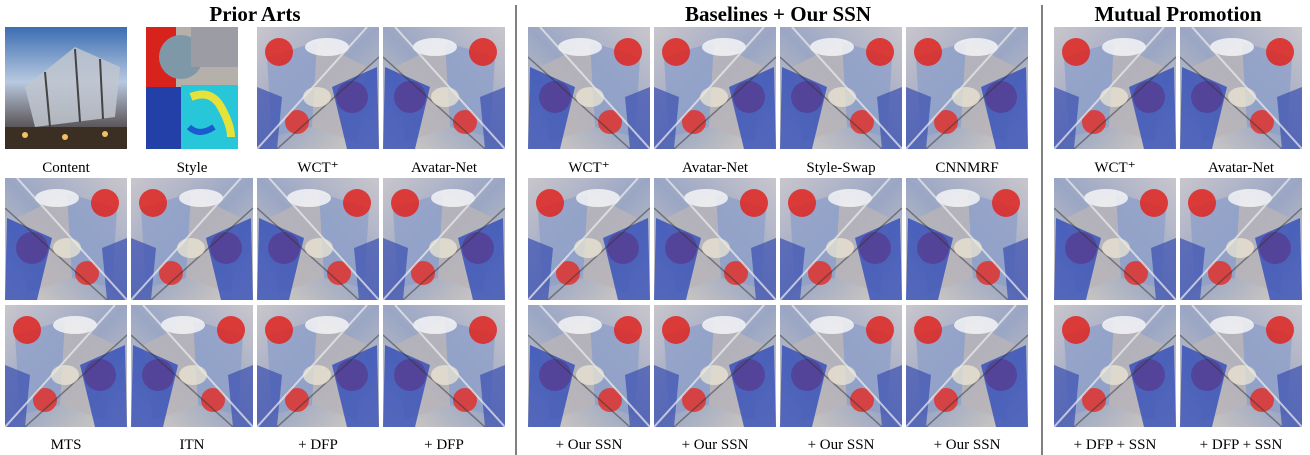  Describe the element at coordinates (66, 168) in the screenshot. I see `image-label: Content` at that location.